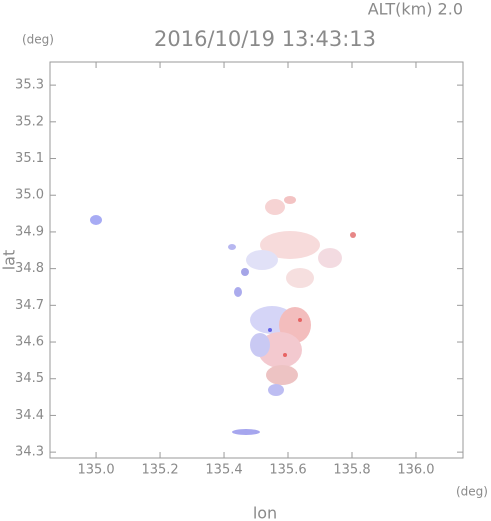 Image resolution: width=491 pixels, height=521 pixels. Describe the element at coordinates (265, 512) in the screenshot. I see `x-axis-label: lon` at that location.